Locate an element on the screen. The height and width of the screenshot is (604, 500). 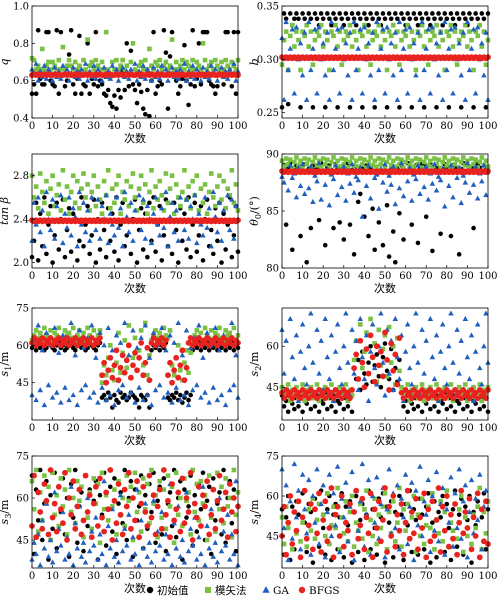
y-axis-label: s3/m is located at coordinates (6, 511).